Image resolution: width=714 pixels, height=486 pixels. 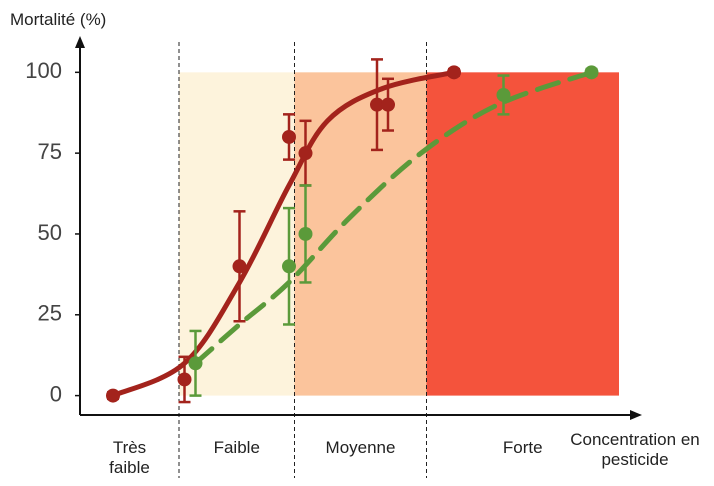 What do you see at coordinates (129, 457) in the screenshot?
I see `zone-label: Très faible` at bounding box center [129, 457].